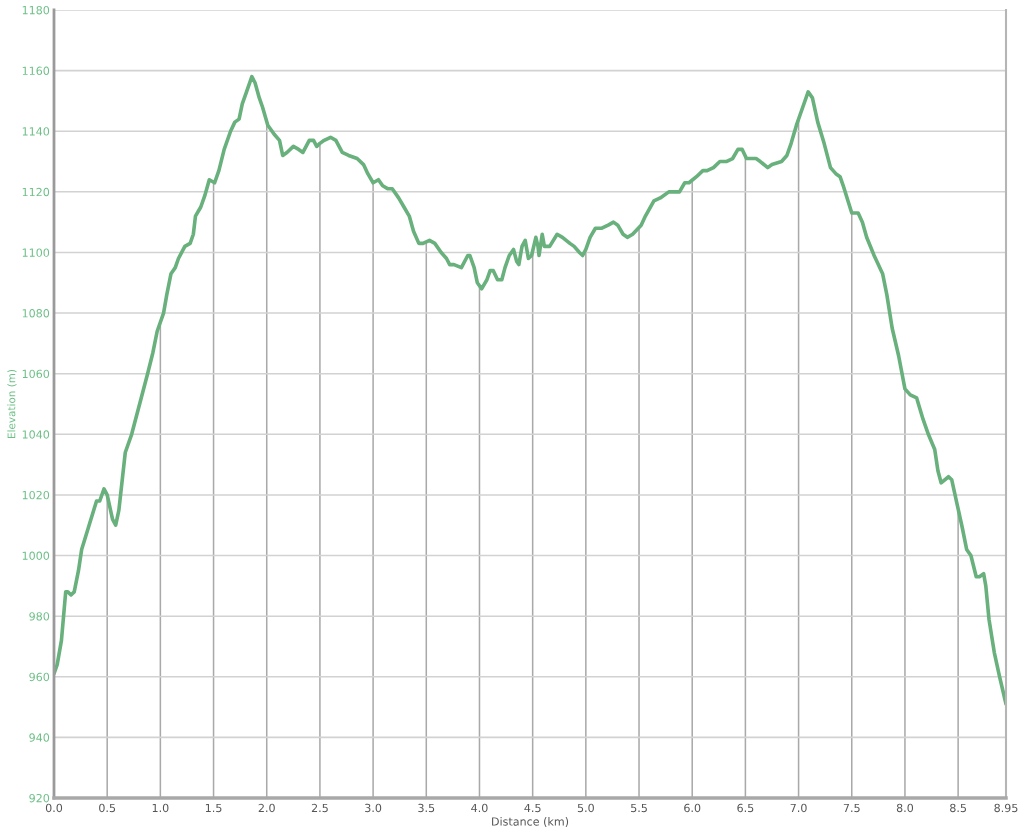 The width and height of the screenshot is (1024, 831). What do you see at coordinates (39, 737) in the screenshot?
I see `y-tick-label: 940` at bounding box center [39, 737].